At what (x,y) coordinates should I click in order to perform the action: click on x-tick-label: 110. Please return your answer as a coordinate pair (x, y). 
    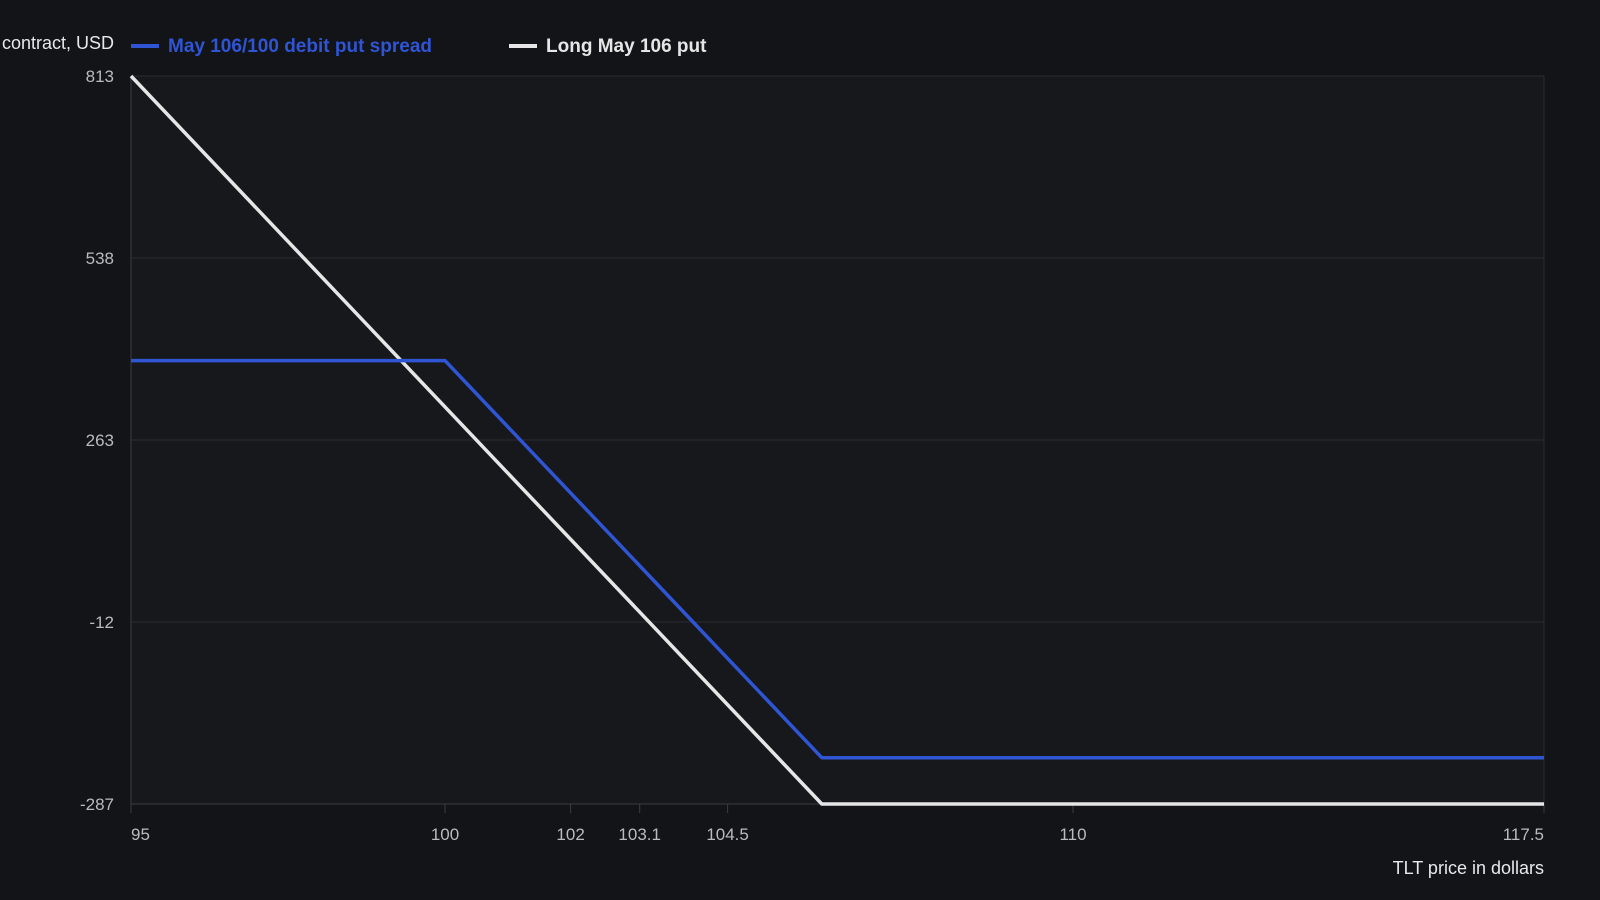
    Looking at the image, I should click on (1072, 834).